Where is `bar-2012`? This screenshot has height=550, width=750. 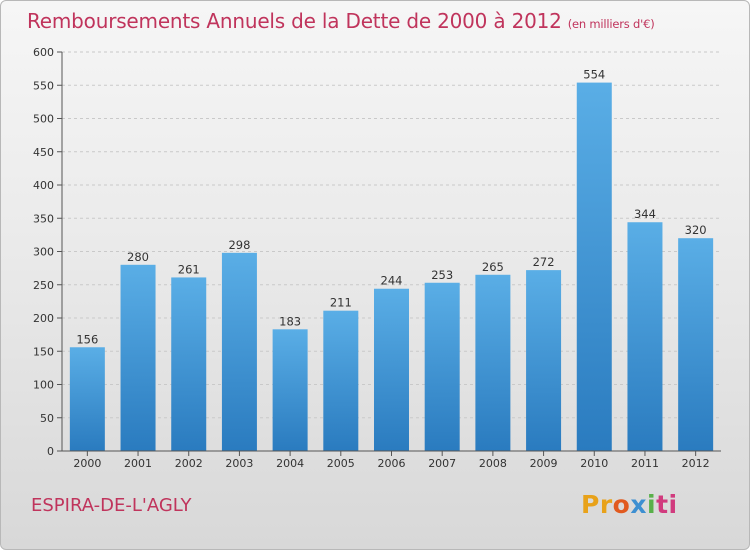
bar-2012 is located at coordinates (696, 344).